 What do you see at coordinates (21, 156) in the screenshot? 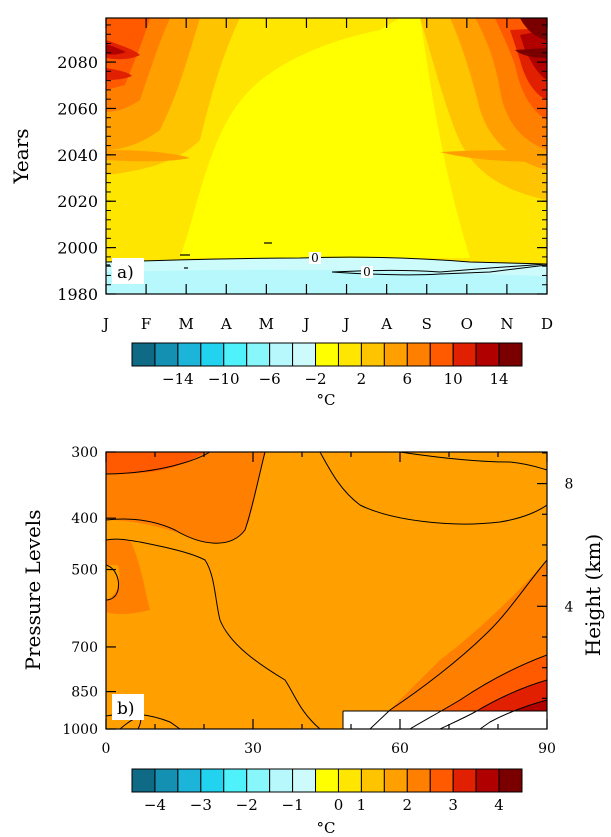
I see `panel-a-ylabel: Years` at bounding box center [21, 156].